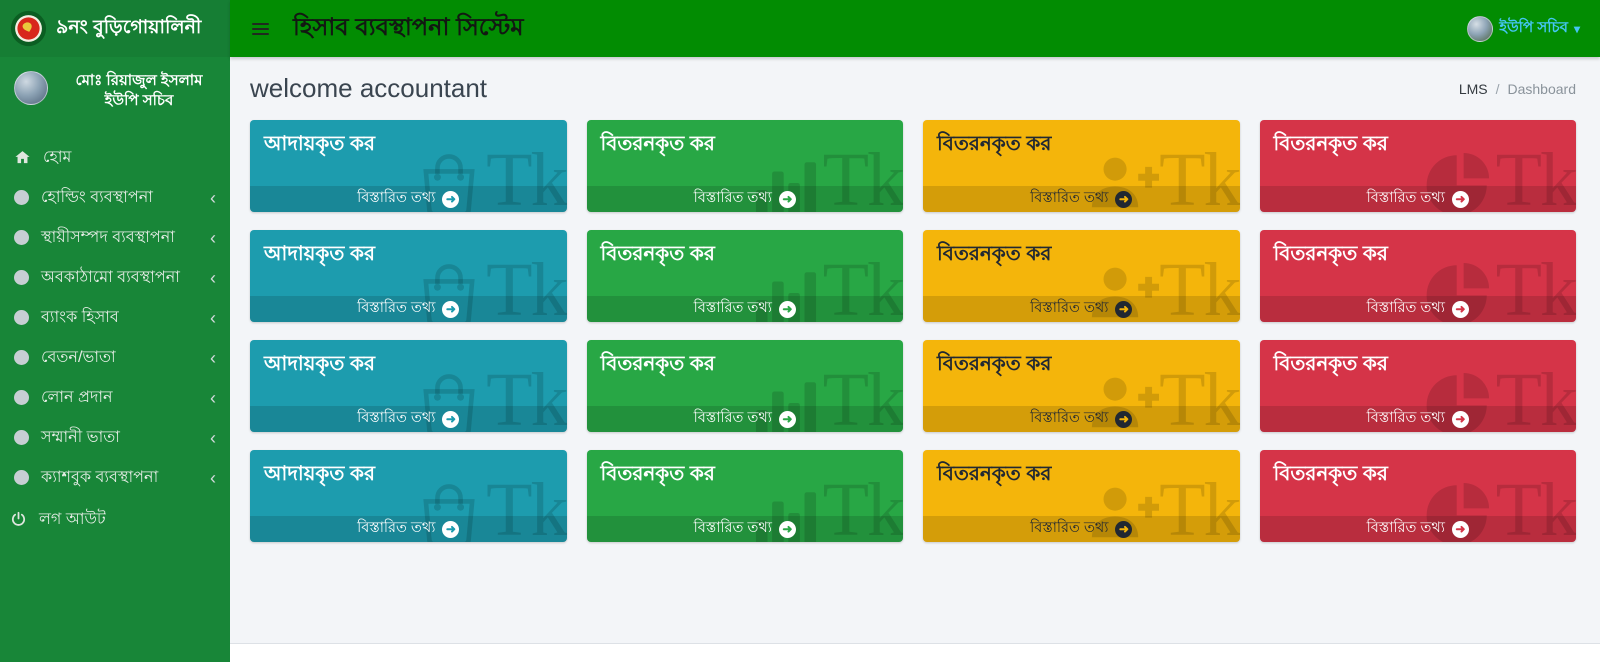 The width and height of the screenshot is (1600, 662). I want to click on sidebar-item-label: সম্মানী ভাতা, so click(80, 437).